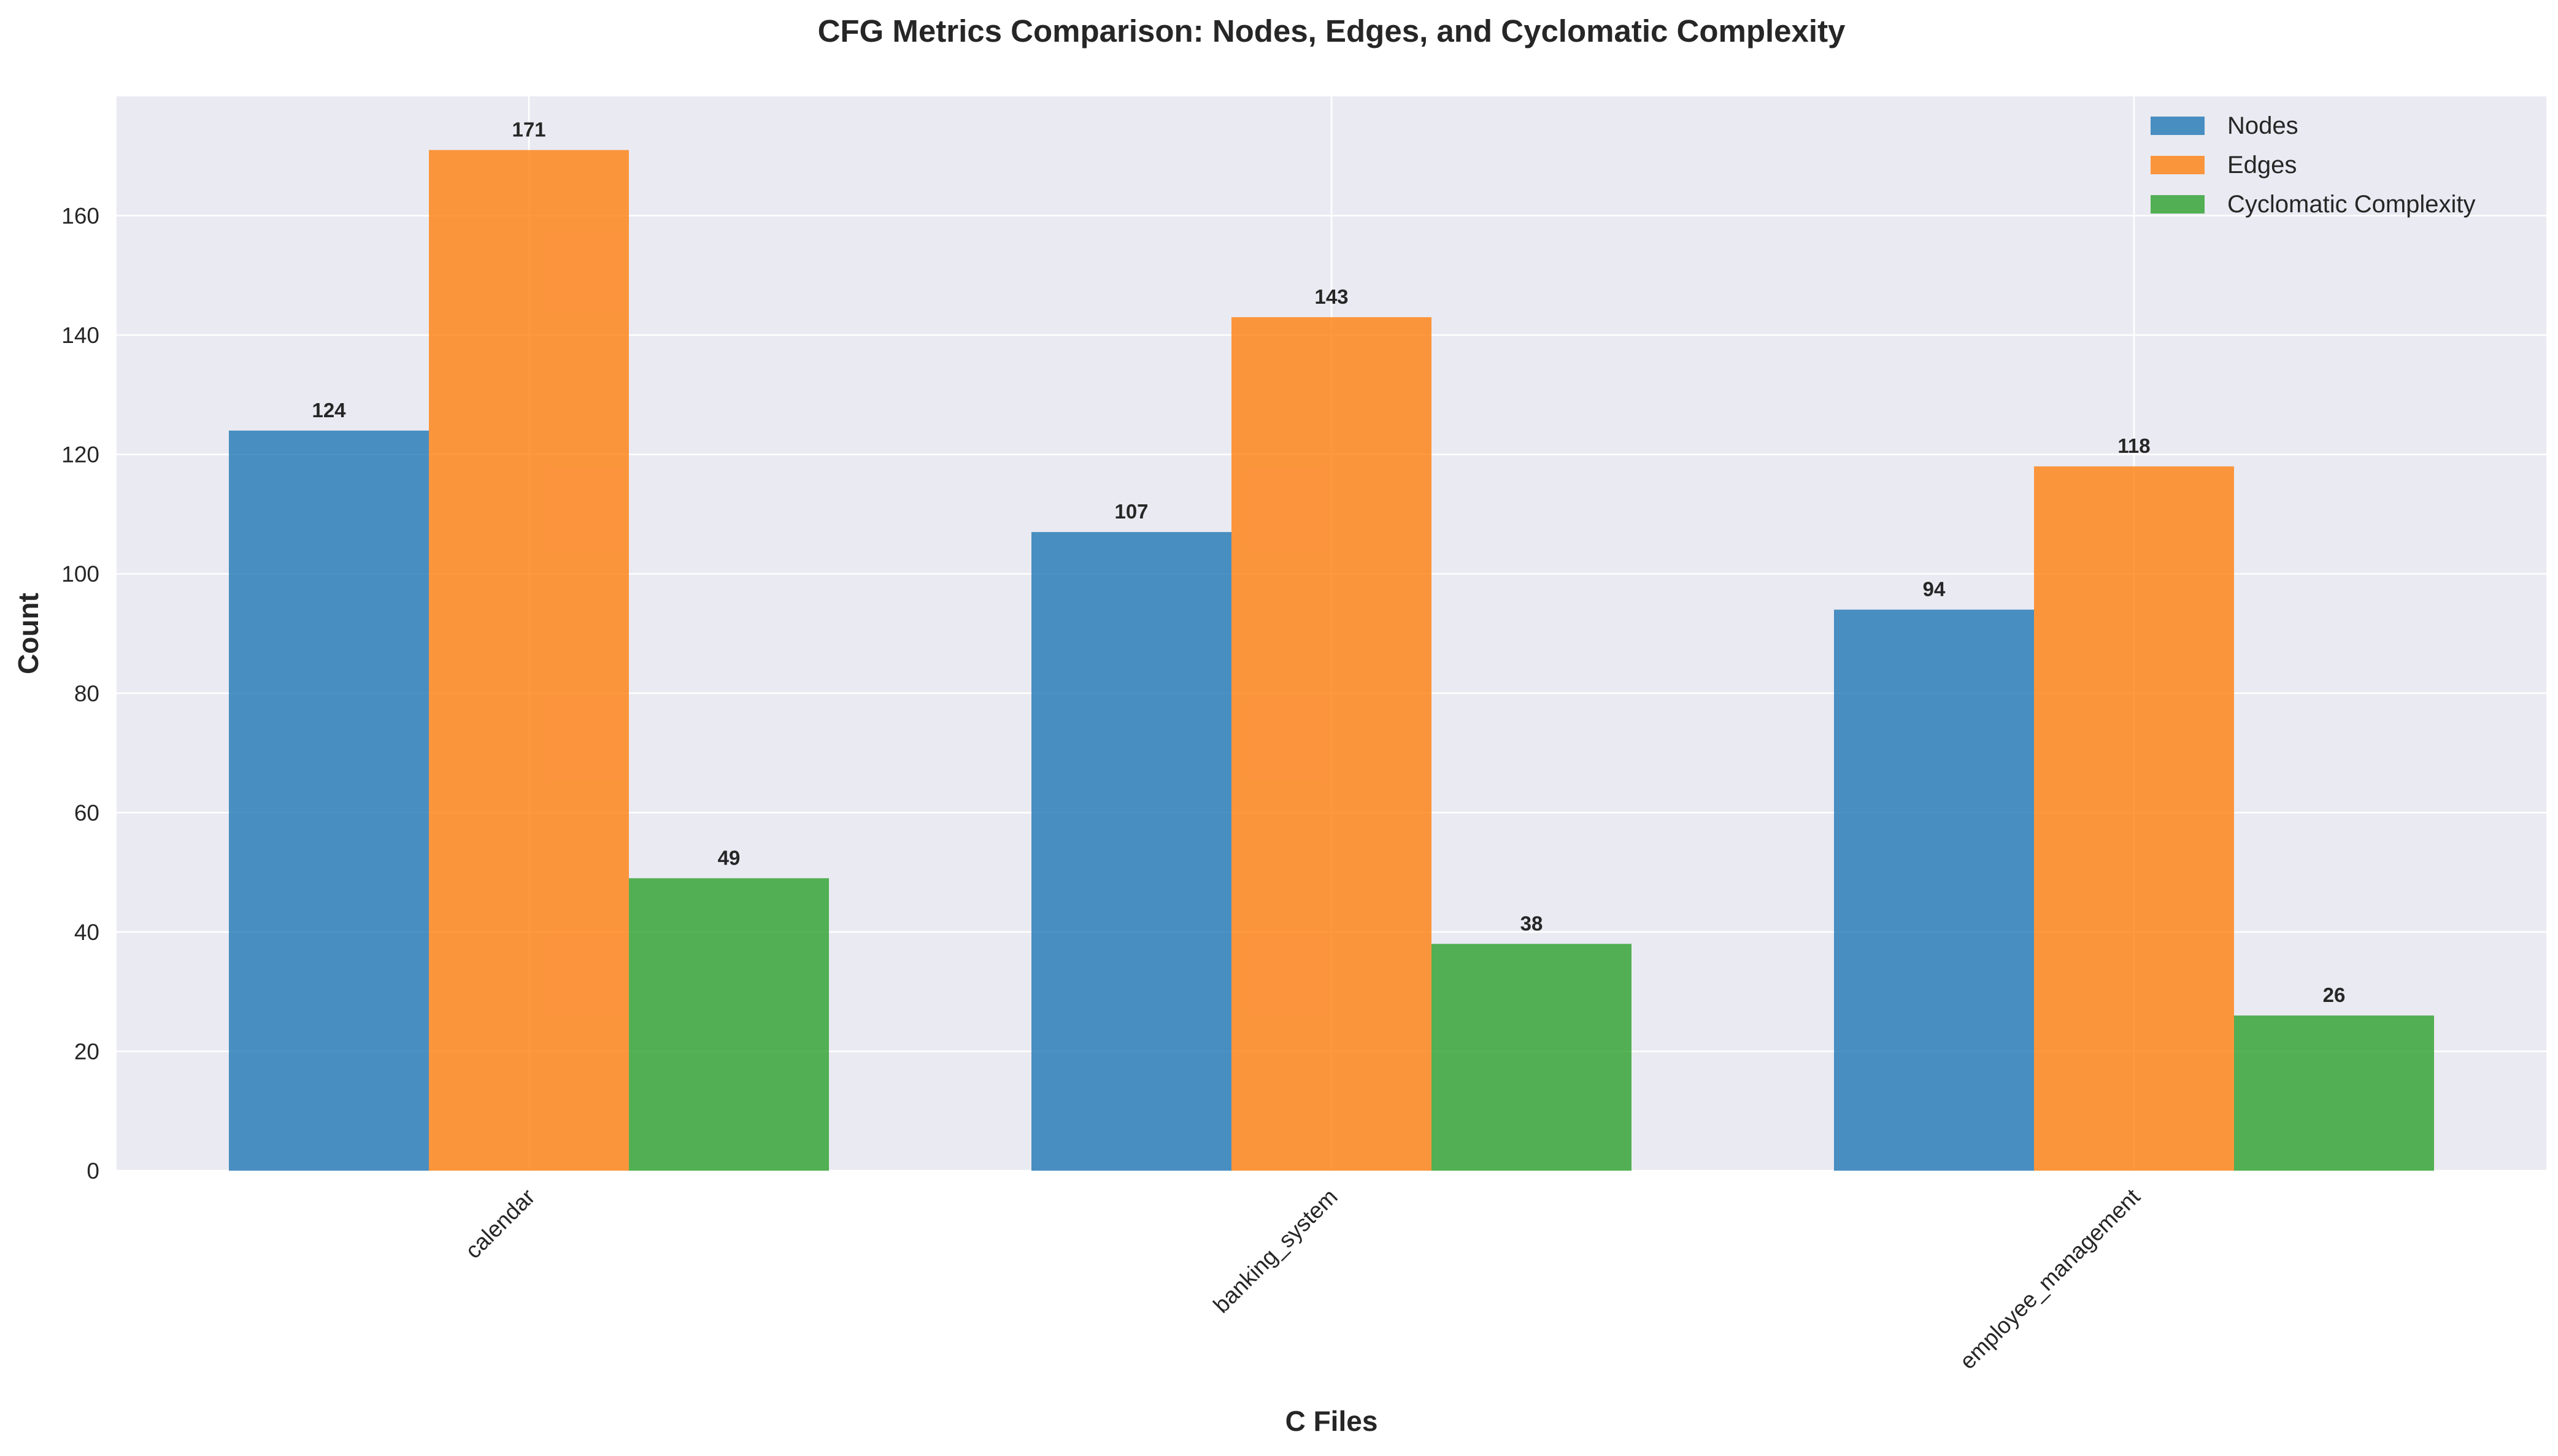  I want to click on data-label: 94, so click(1934, 589).